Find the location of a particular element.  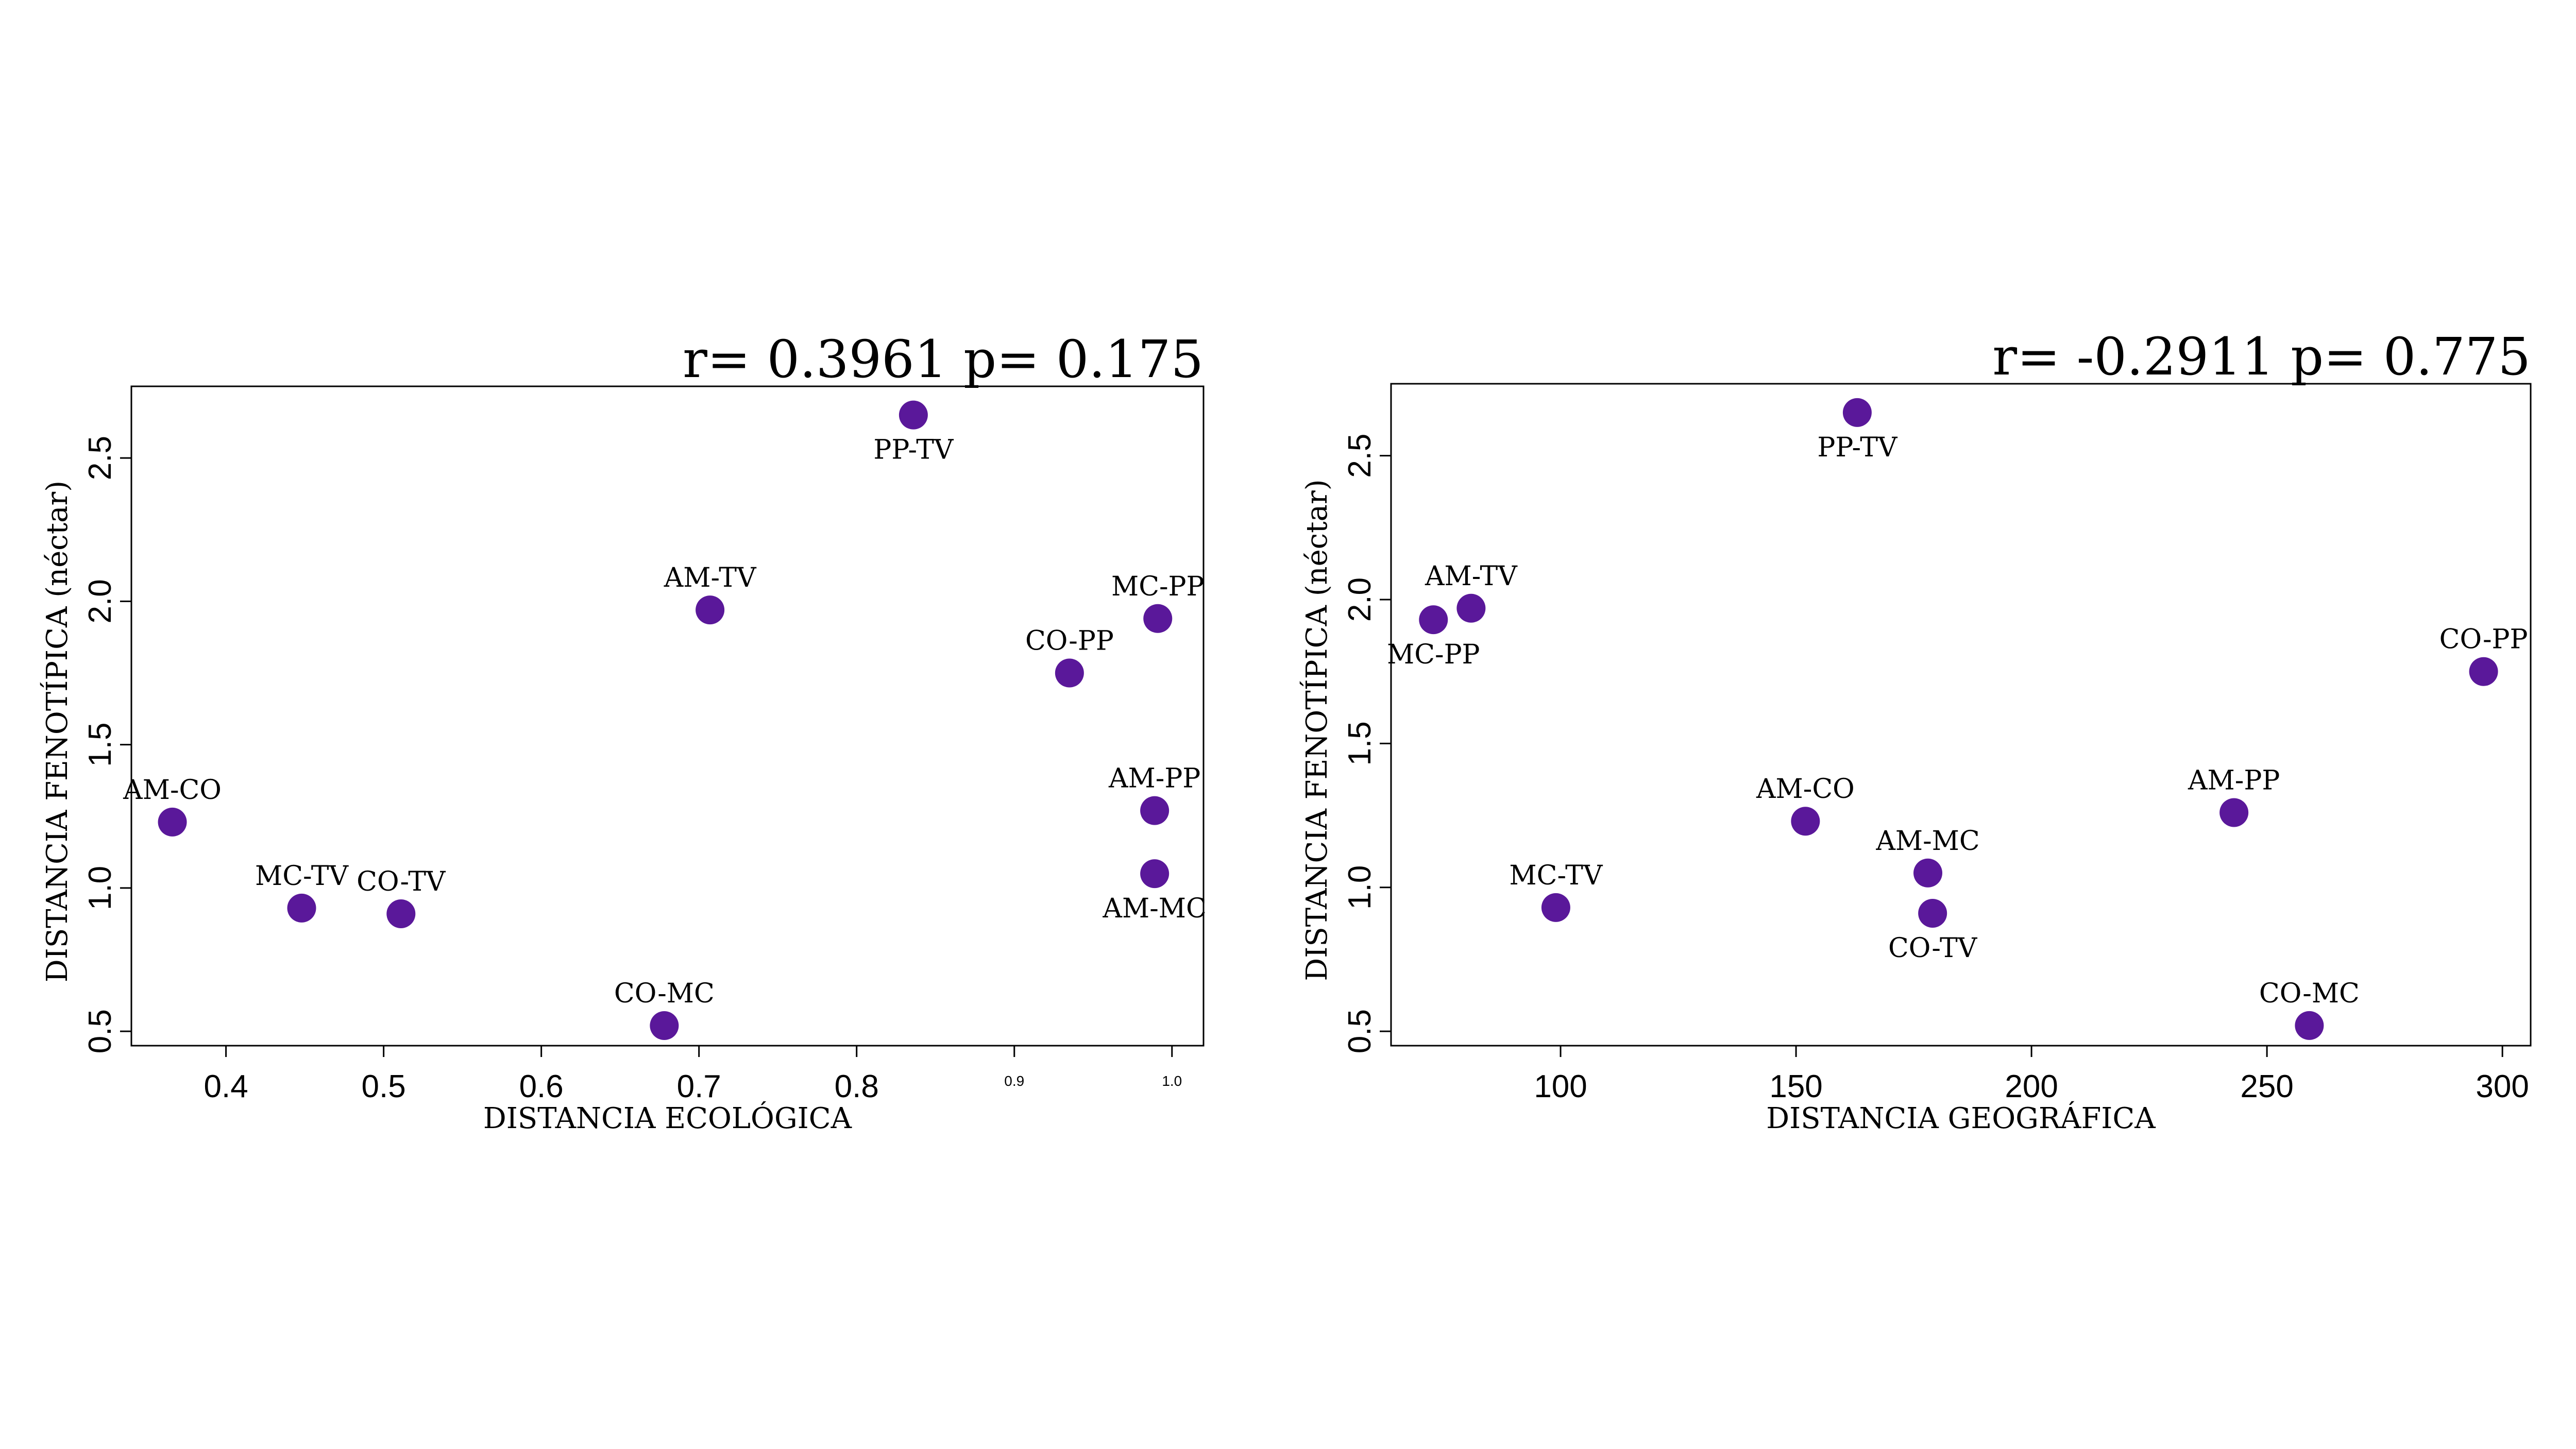

x-tick-label: 0.7 is located at coordinates (699, 1087).